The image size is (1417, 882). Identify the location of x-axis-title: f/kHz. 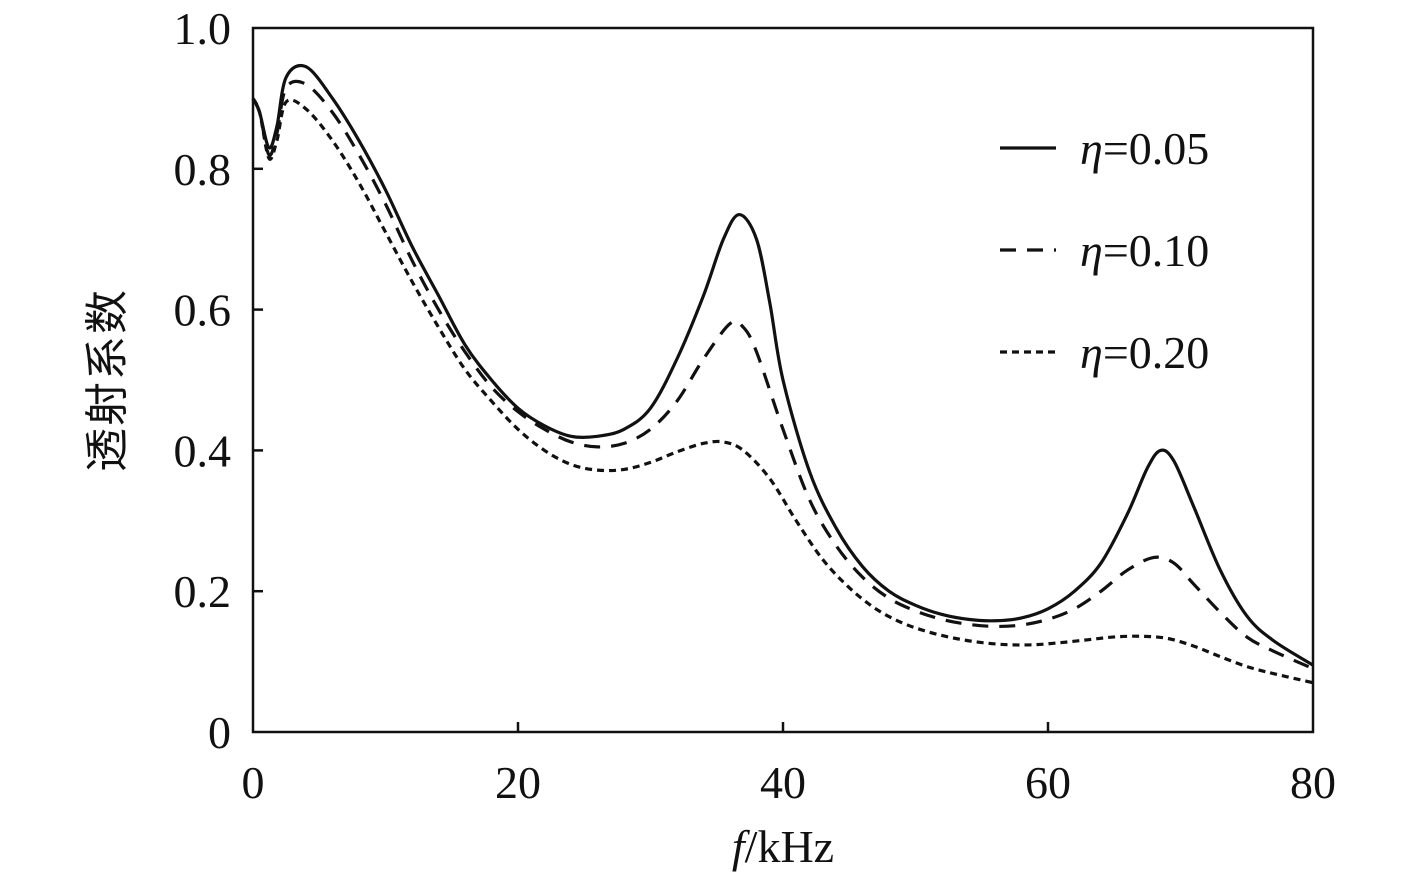
(783, 846).